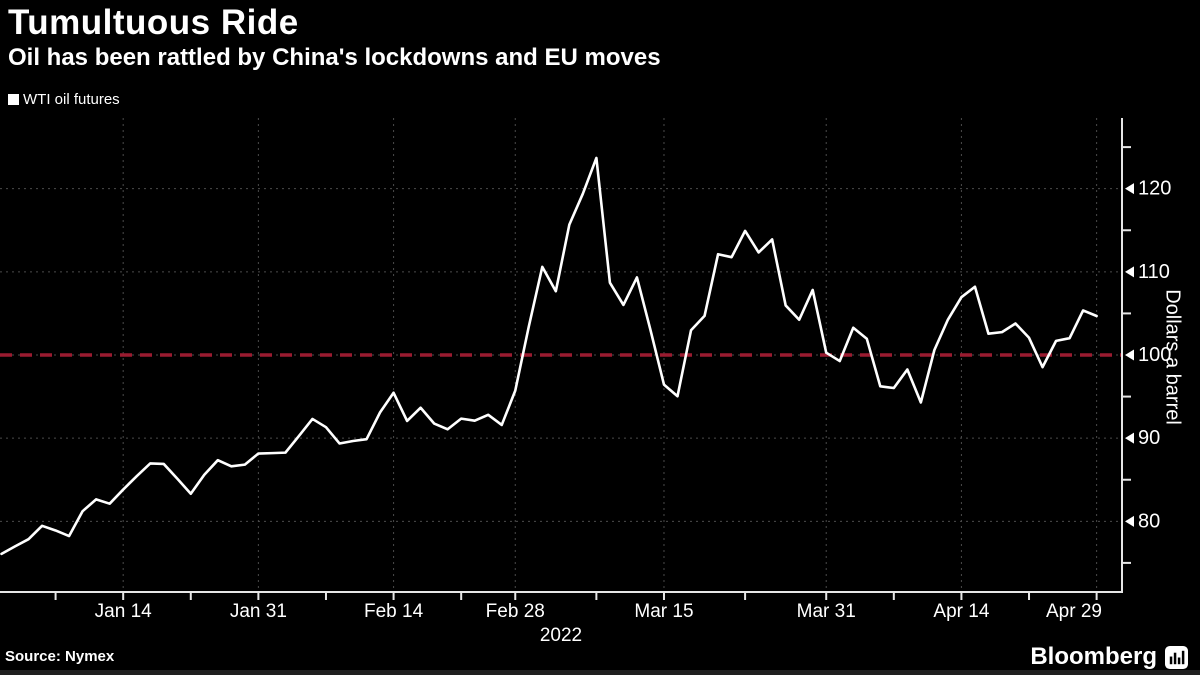  What do you see at coordinates (13, 99) in the screenshot?
I see `legend-swatch-icon` at bounding box center [13, 99].